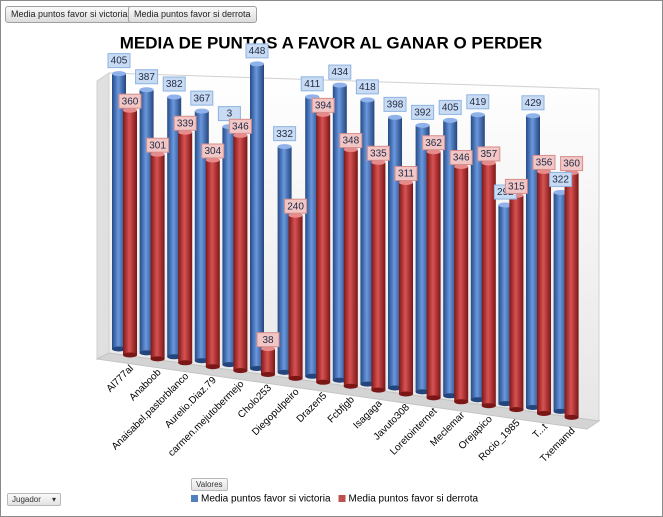  I want to click on data-label: 335, so click(378, 153).